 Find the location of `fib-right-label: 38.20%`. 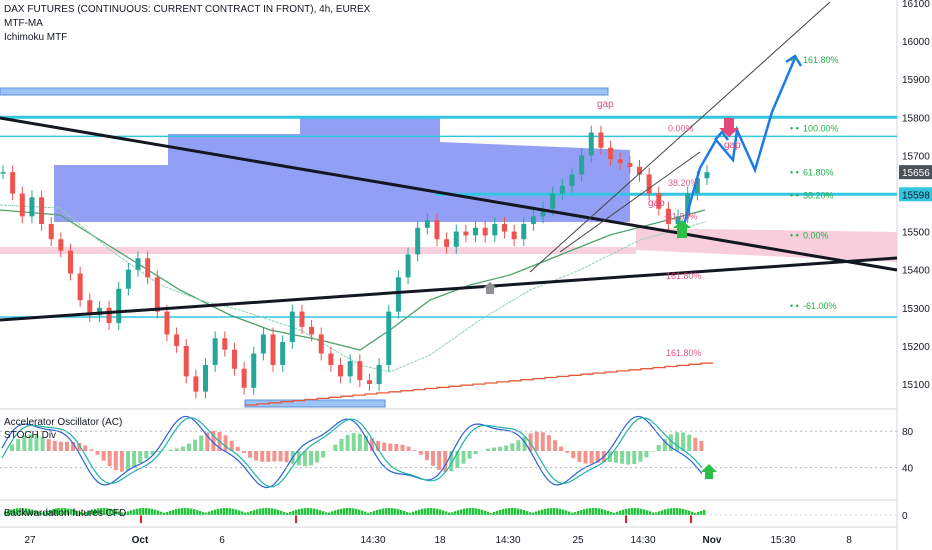

fib-right-label: 38.20% is located at coordinates (818, 195).